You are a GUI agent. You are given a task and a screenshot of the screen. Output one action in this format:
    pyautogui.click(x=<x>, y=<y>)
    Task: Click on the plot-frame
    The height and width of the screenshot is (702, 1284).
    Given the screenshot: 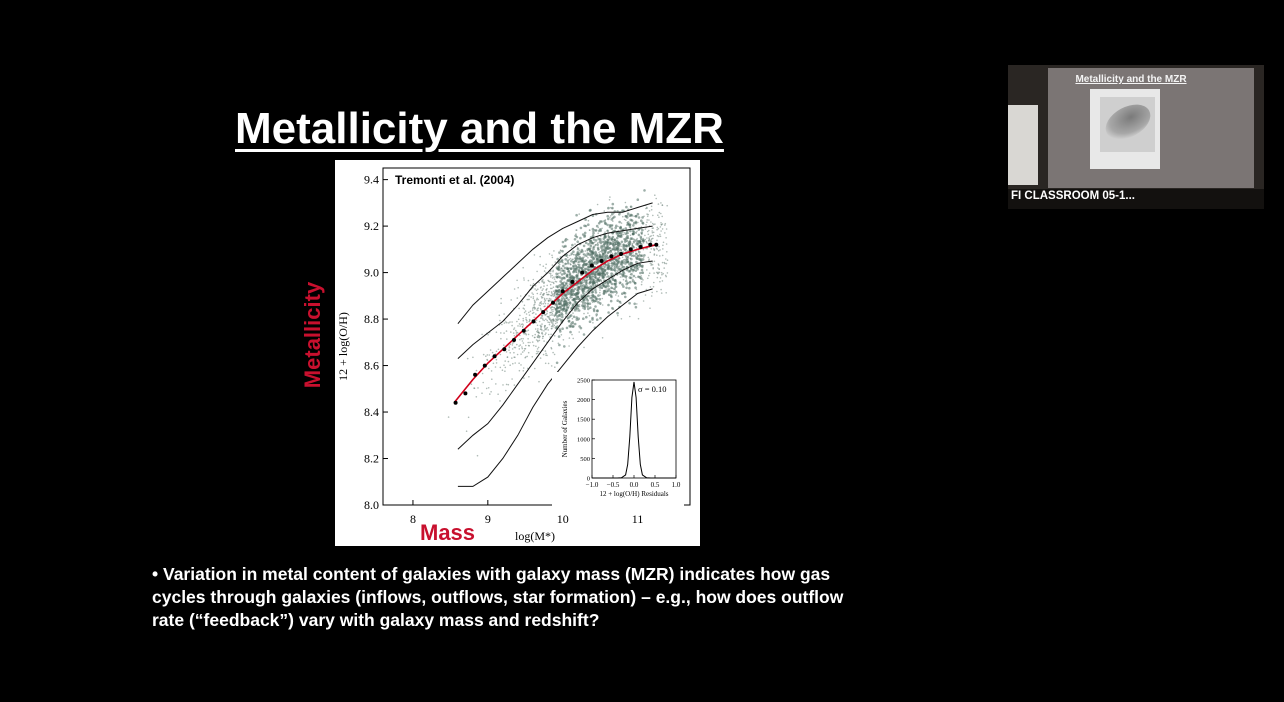 What is the action you would take?
    pyautogui.click(x=536, y=336)
    